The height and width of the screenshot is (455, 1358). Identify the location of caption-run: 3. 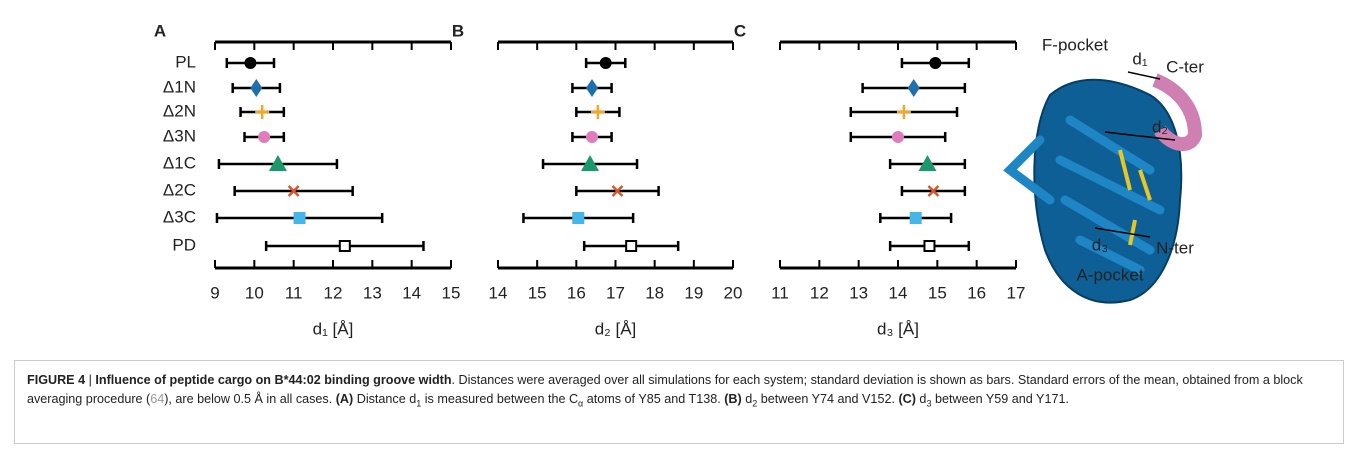
(929, 403).